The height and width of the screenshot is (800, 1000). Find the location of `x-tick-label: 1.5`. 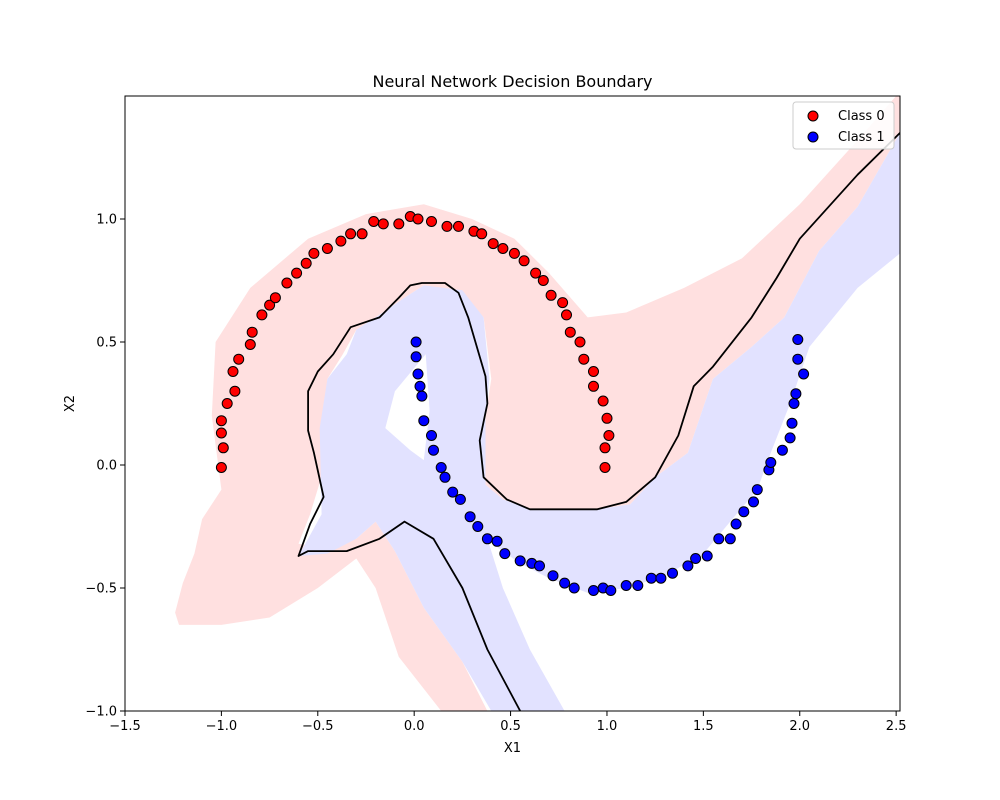

x-tick-label: 1.5 is located at coordinates (703, 726).